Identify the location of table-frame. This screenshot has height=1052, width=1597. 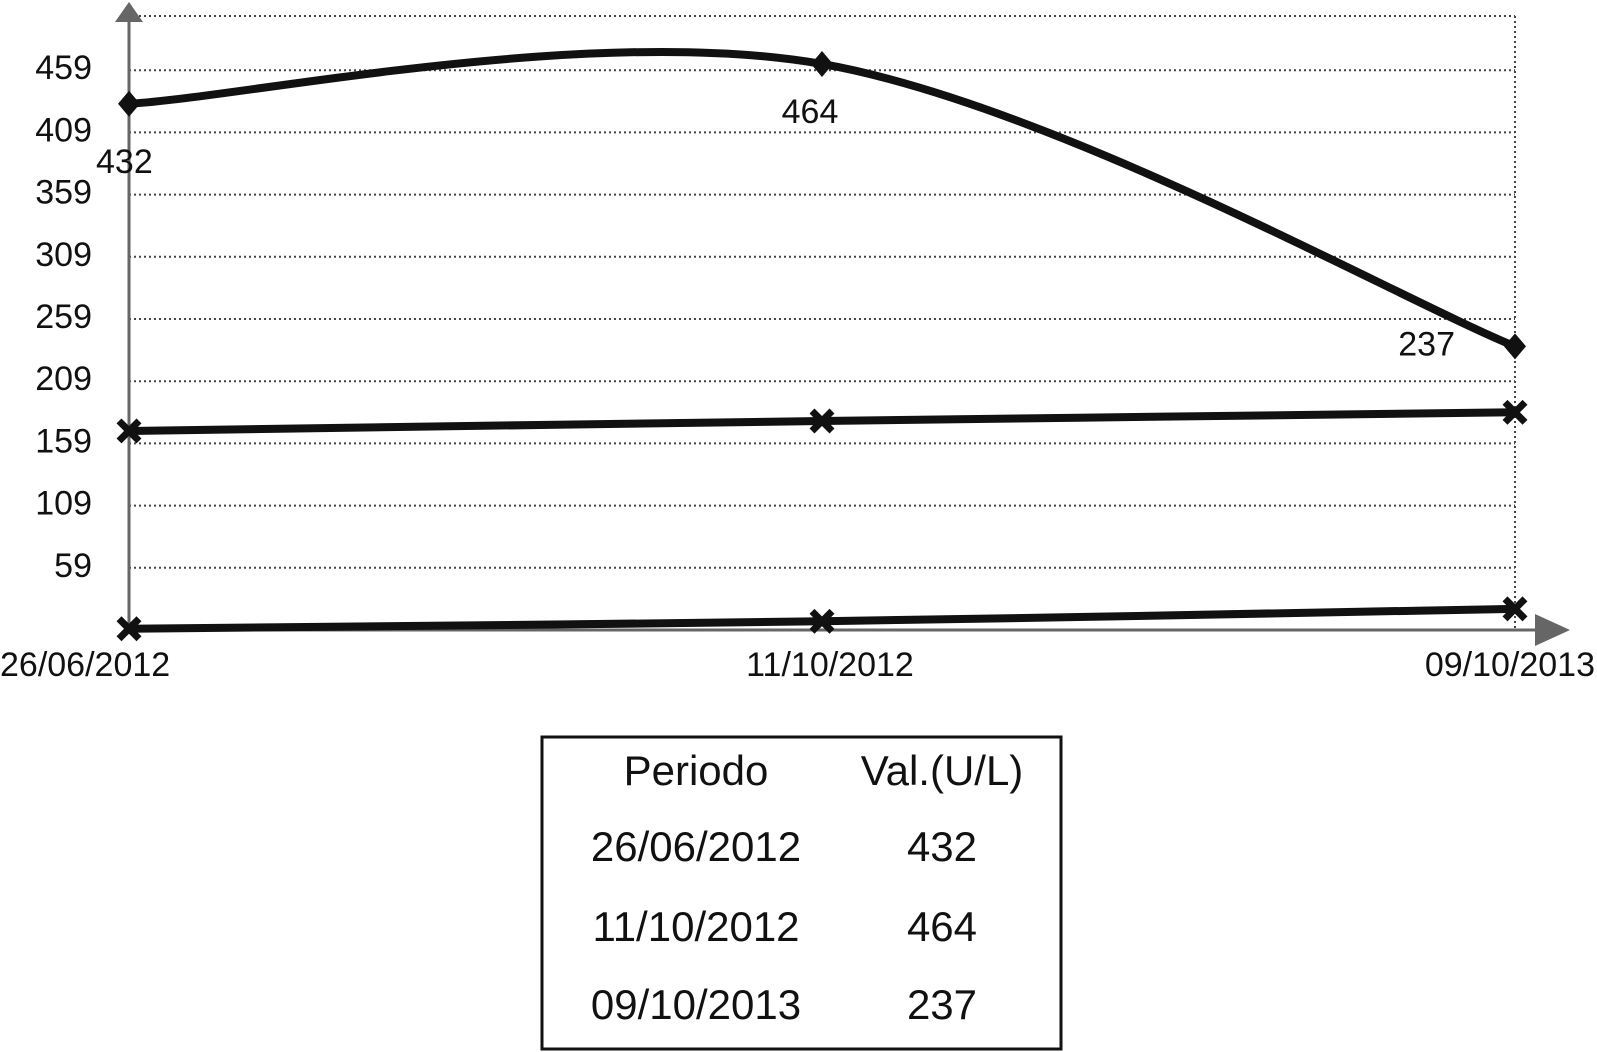
(801, 893).